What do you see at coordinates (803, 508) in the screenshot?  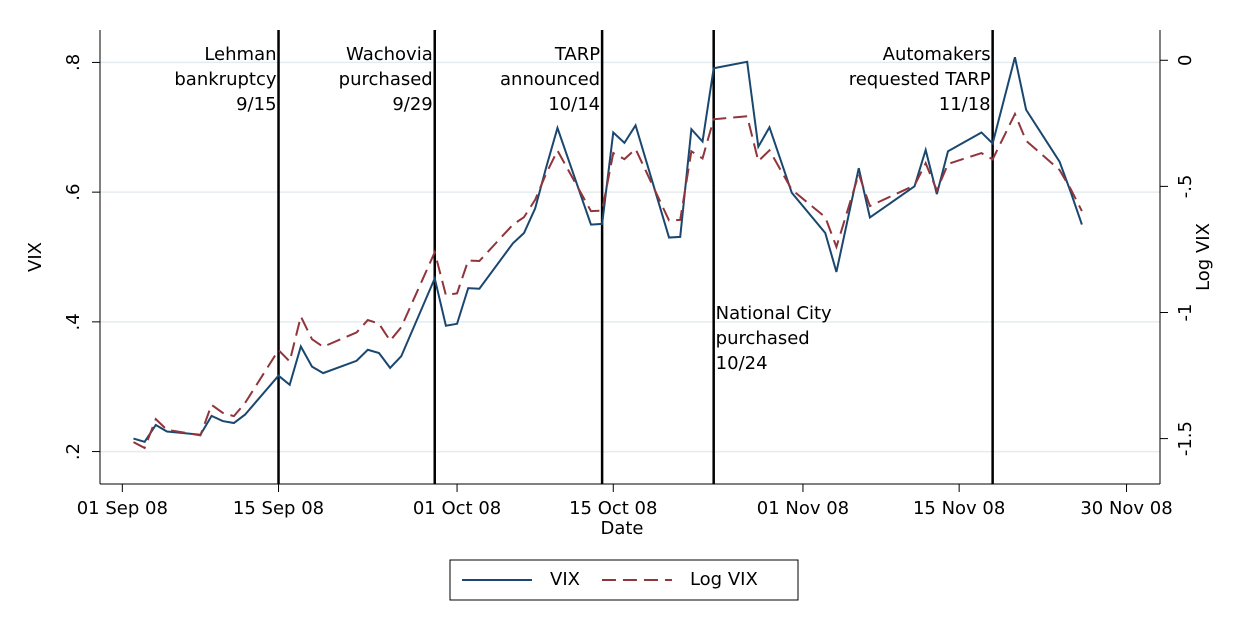 I see `x-tick-label: 01 Nov 08` at bounding box center [803, 508].